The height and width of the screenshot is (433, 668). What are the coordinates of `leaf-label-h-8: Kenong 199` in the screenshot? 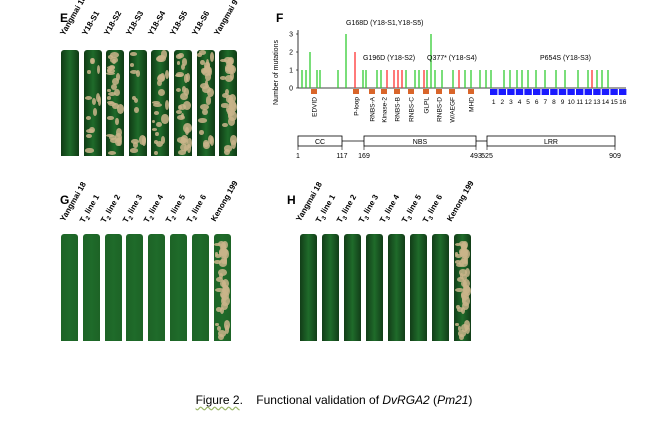 It's located at (460, 201).